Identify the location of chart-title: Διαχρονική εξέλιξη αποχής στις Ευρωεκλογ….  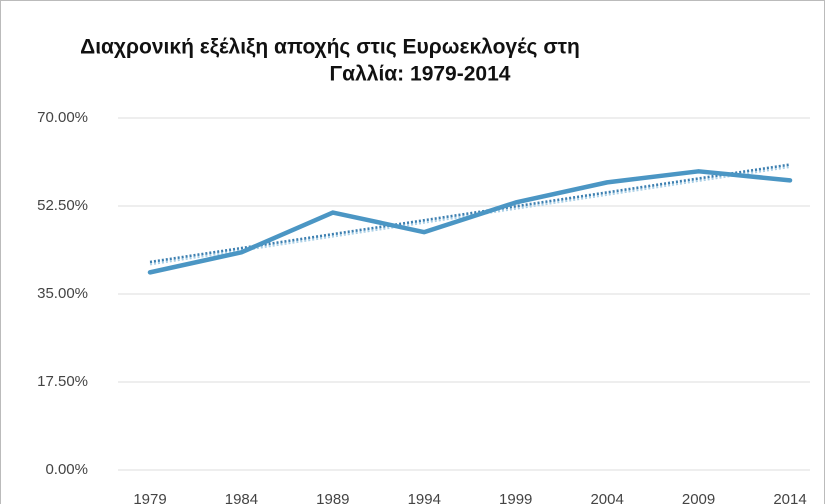
(330, 47).